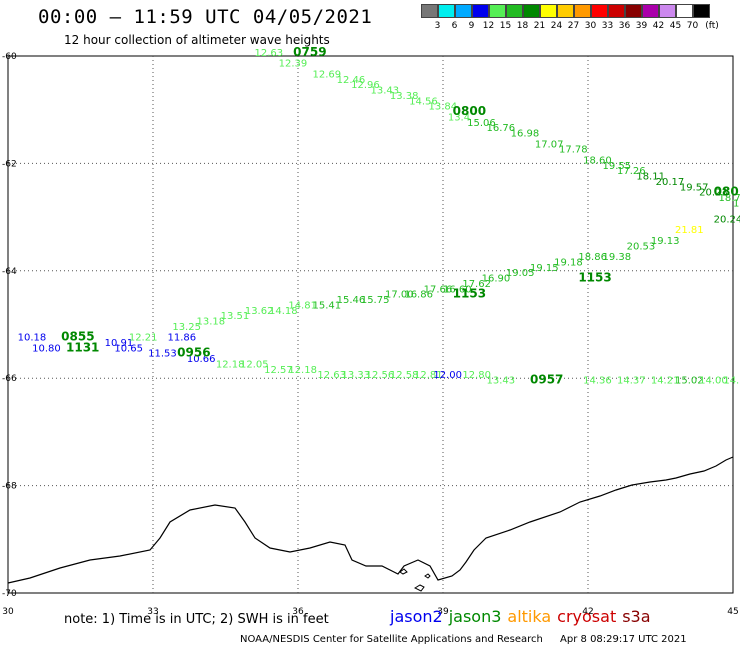 Image resolution: width=740 pixels, height=650 pixels. Describe the element at coordinates (590, 26) in the screenshot. I see `legend-label-9: 30` at that location.